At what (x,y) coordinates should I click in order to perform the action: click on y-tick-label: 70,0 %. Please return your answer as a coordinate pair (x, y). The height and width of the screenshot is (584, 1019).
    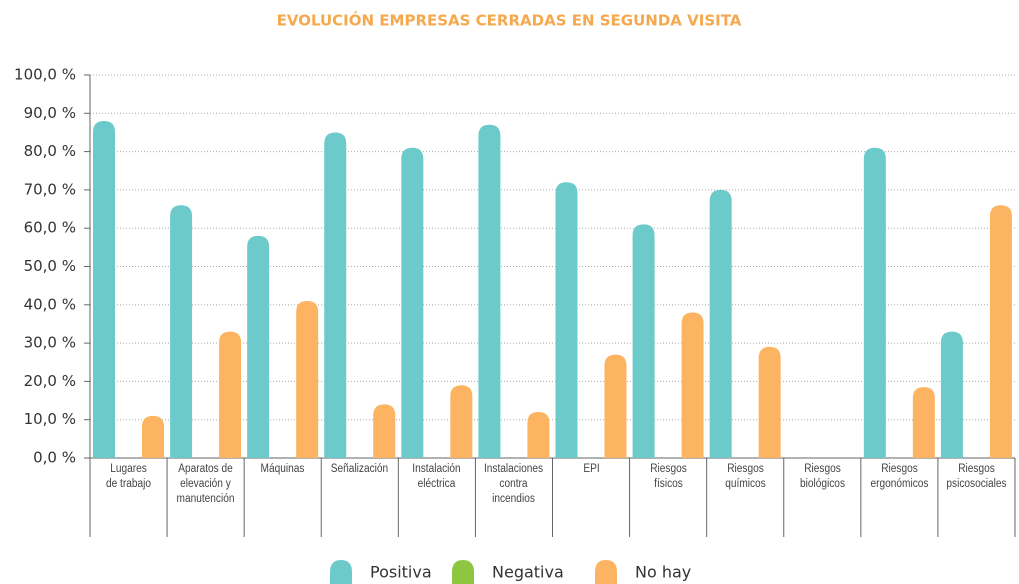
    Looking at the image, I should click on (50, 189).